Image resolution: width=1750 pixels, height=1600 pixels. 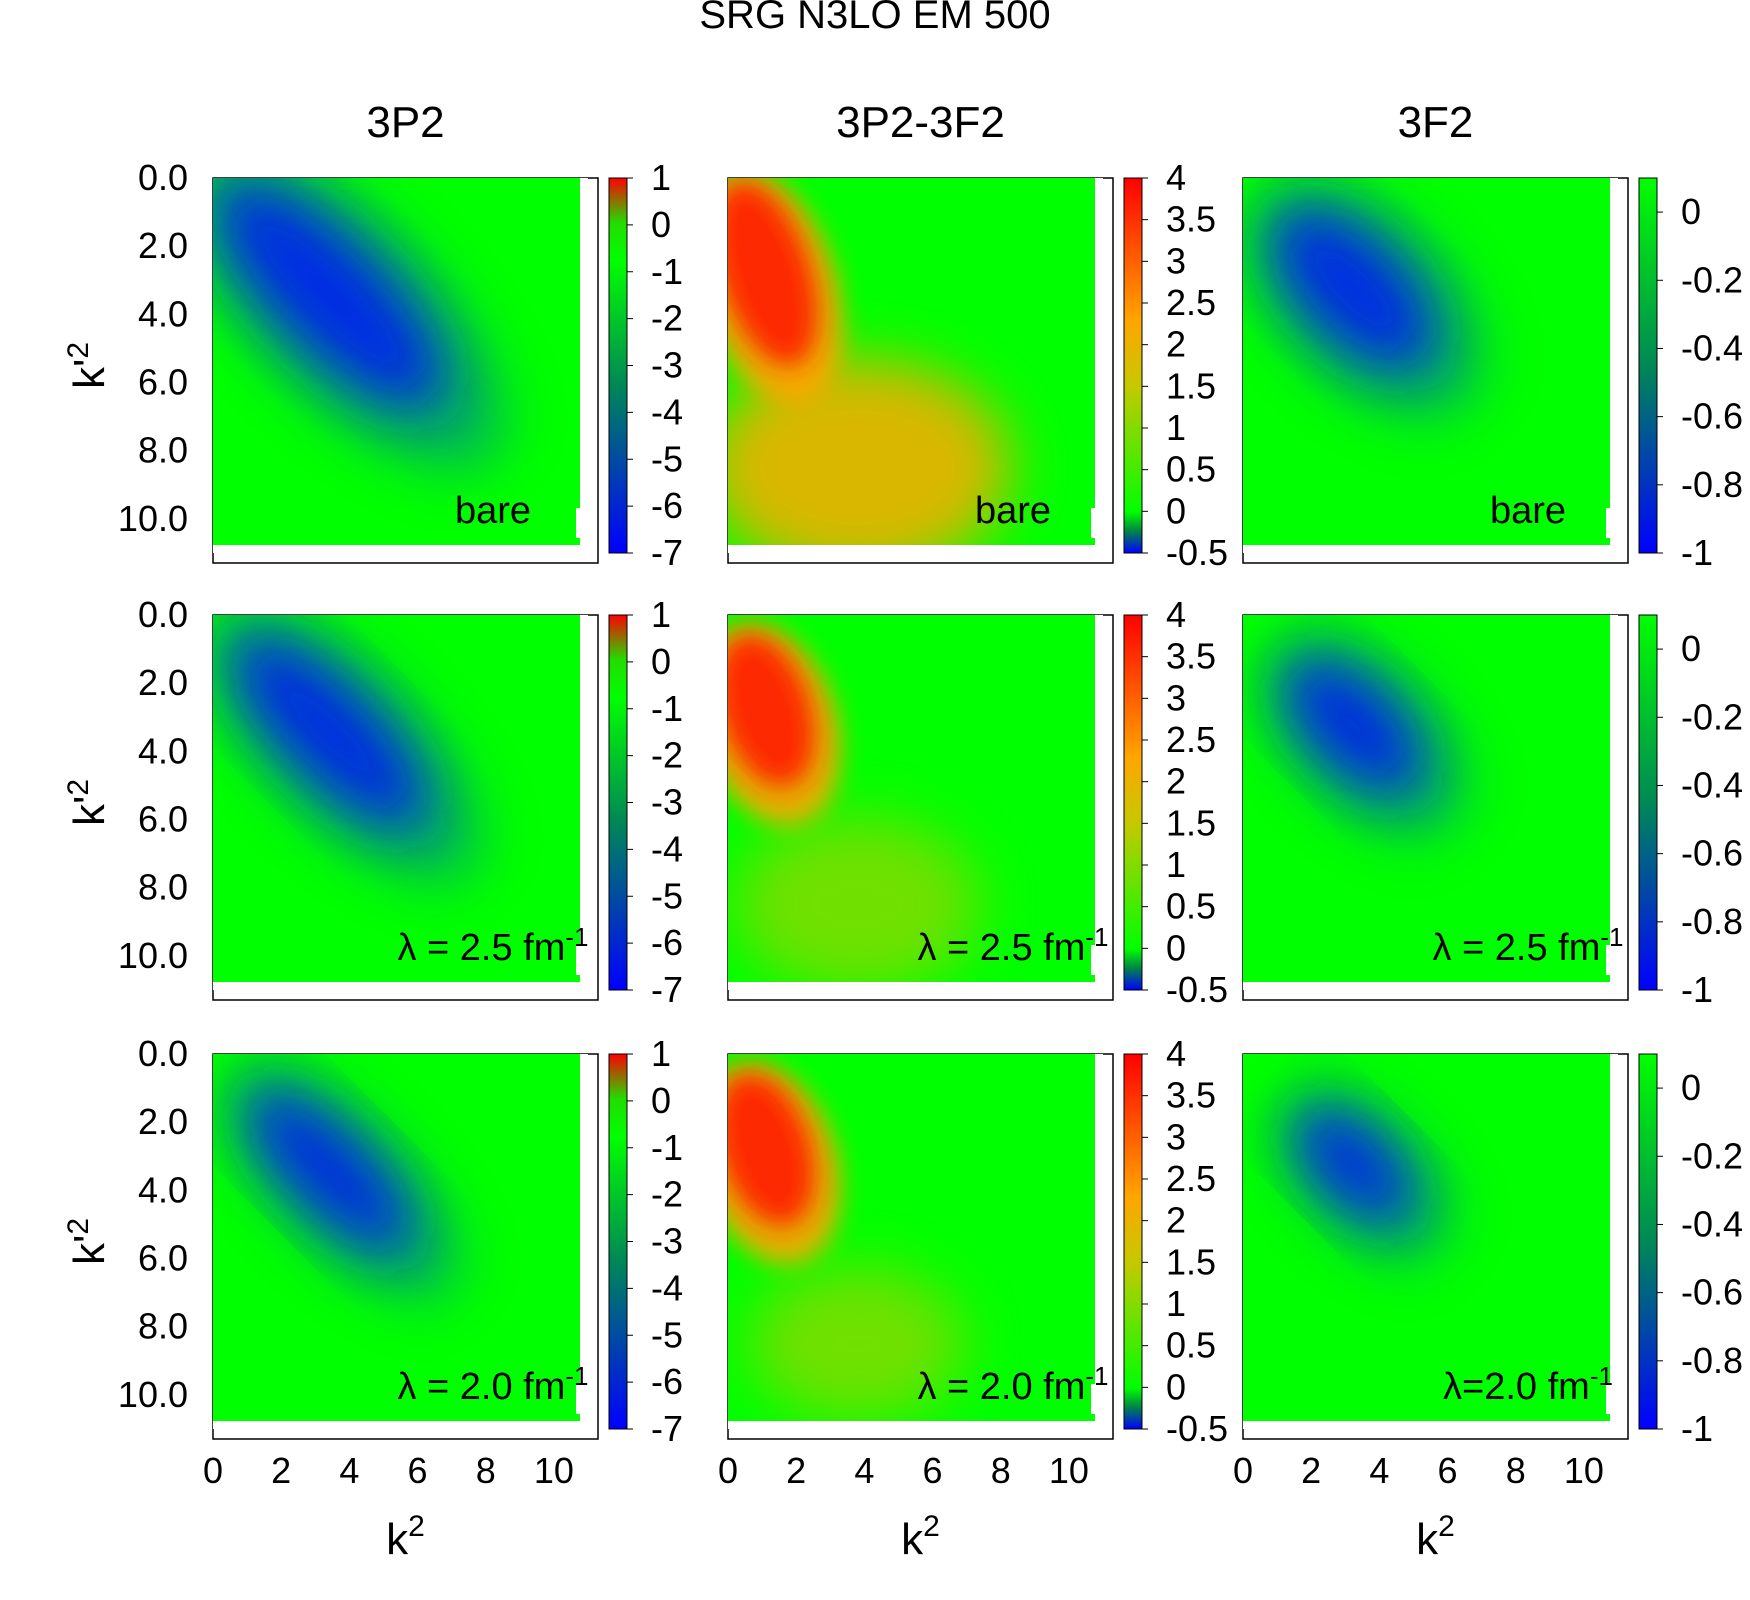 What do you see at coordinates (493, 511) in the screenshot?
I see `panel-label: bare` at bounding box center [493, 511].